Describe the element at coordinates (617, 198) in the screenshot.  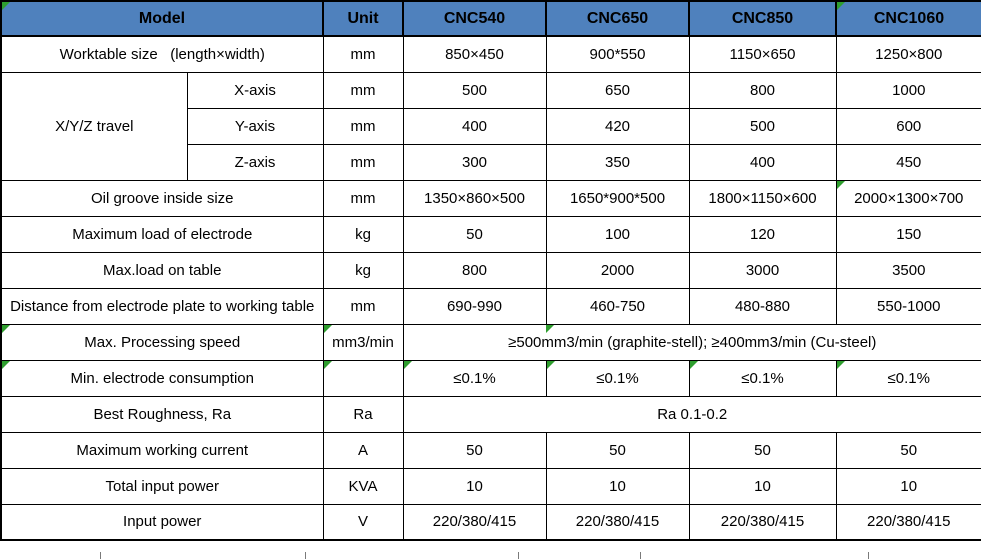
I see `cell-value: 1650*900*500` at that location.